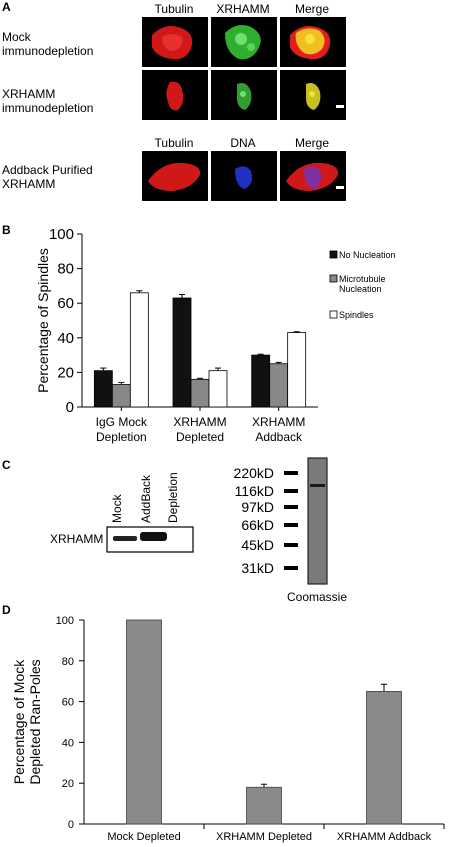  Describe the element at coordinates (257, 525) in the screenshot. I see `marker-label: 66kD` at that location.